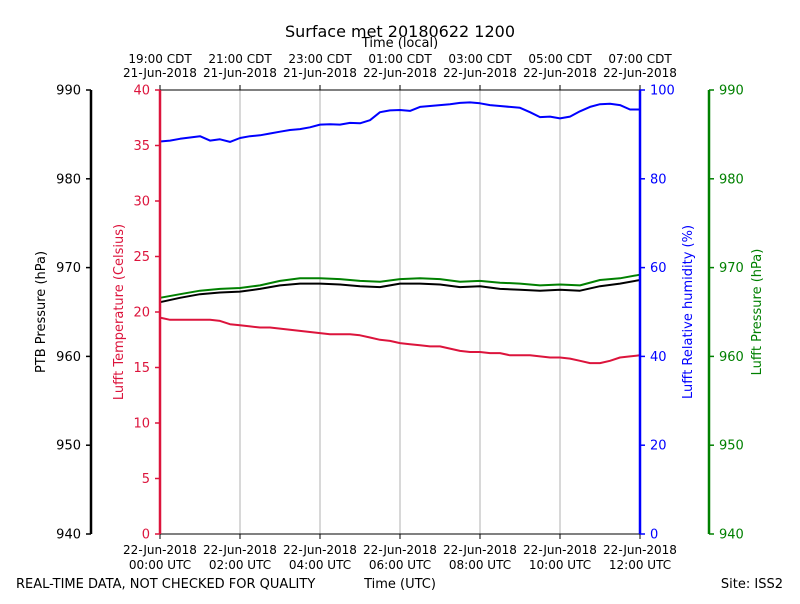 Image resolution: width=800 pixels, height=604 pixels. What do you see at coordinates (141, 368) in the screenshot?
I see `temp-tick-label: 15` at bounding box center [141, 368].